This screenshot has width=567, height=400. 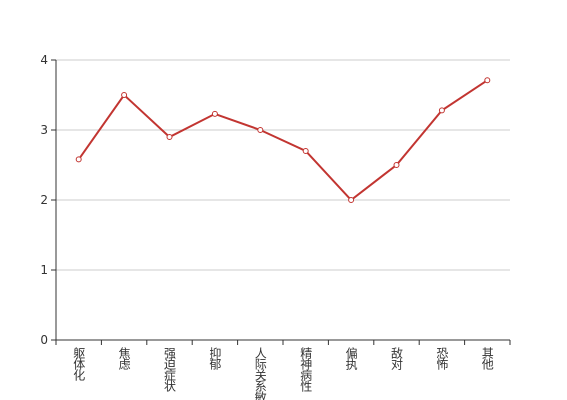 I want to click on x-tick-label: 恐怖, so click(x=442, y=358).